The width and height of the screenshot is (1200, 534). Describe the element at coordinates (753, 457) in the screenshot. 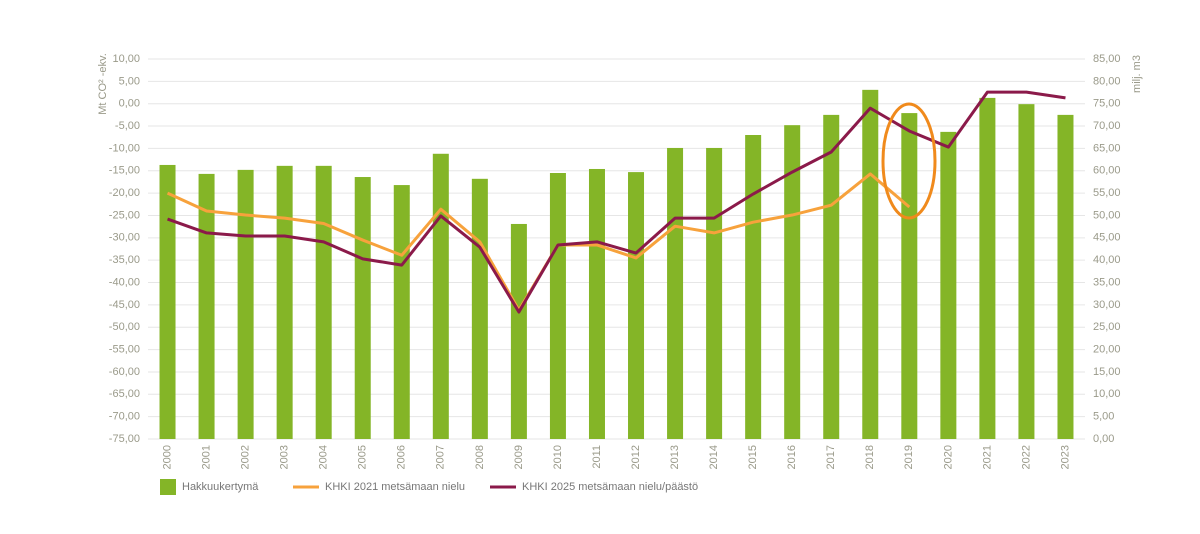

I see `x-tick-label: 2015` at that location.